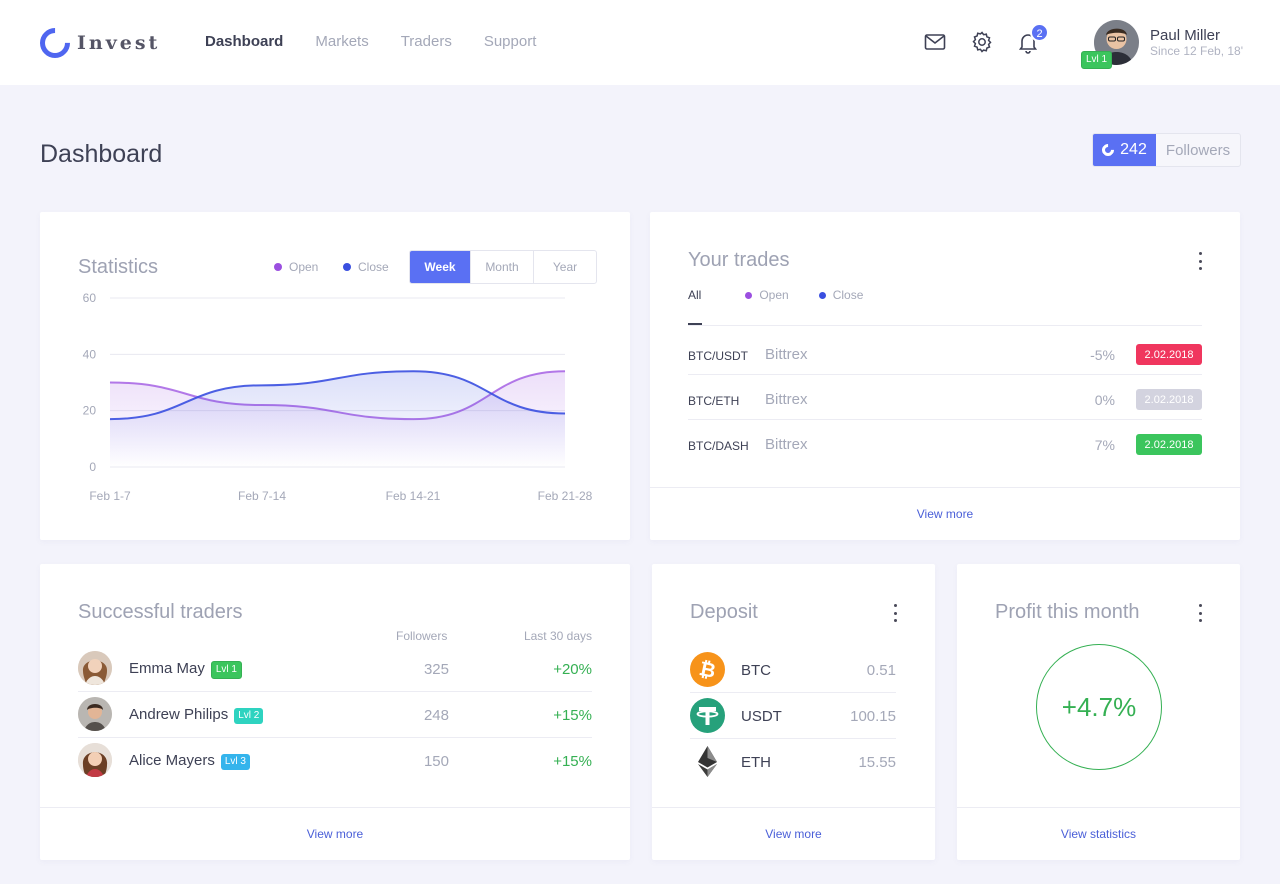  Describe the element at coordinates (278, 267) in the screenshot. I see `legend-open-dot` at that location.